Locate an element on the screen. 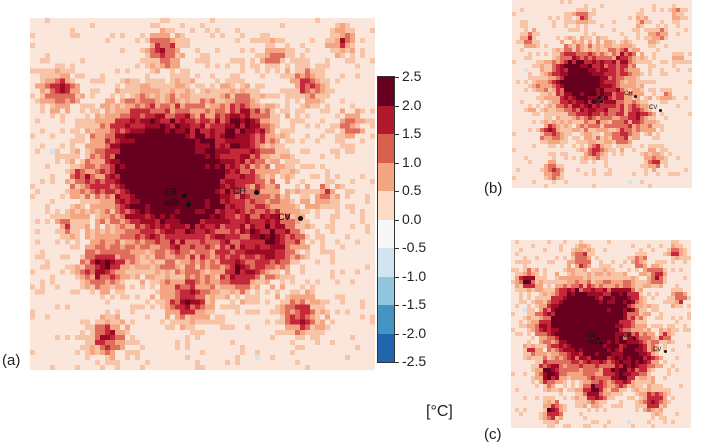 This screenshot has height=446, width=703. station-marker-eb-b is located at coordinates (599, 97).